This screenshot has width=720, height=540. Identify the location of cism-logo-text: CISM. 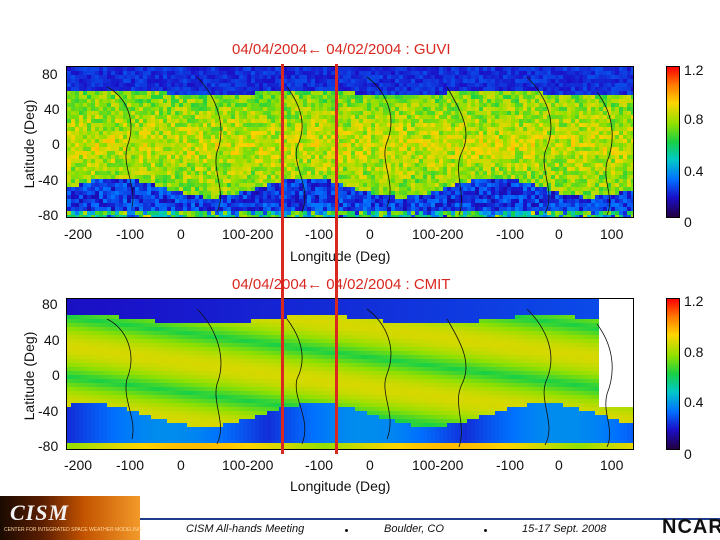
(40, 512).